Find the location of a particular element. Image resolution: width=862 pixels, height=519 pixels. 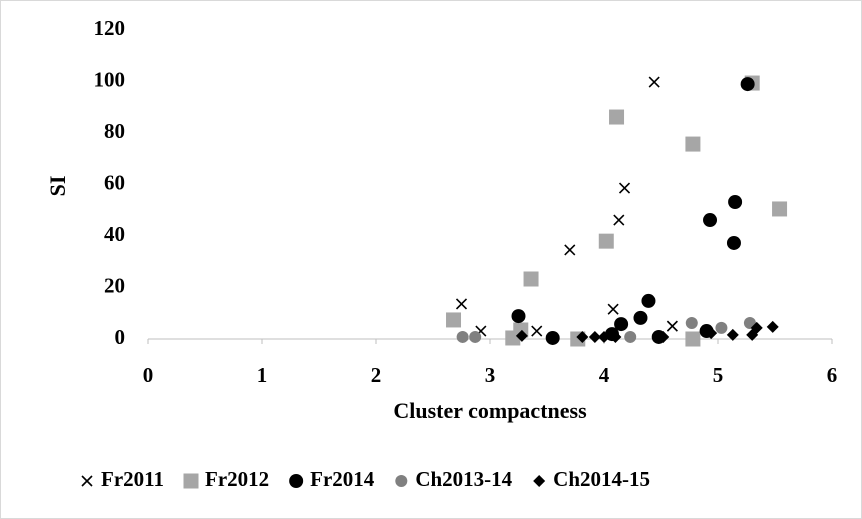

x-axis-label: Cluster compactness is located at coordinates (490, 410).